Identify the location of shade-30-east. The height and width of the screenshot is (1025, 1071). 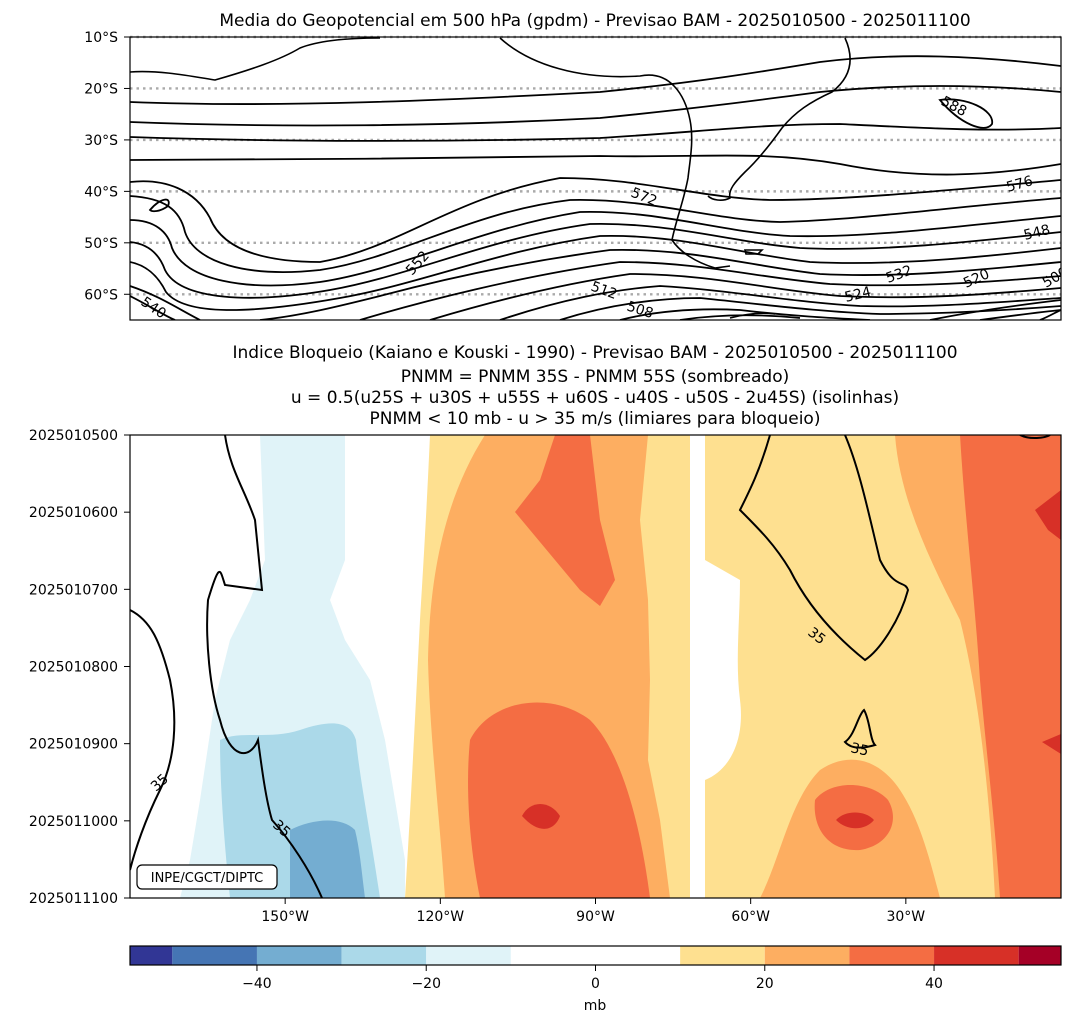
(1010, 666).